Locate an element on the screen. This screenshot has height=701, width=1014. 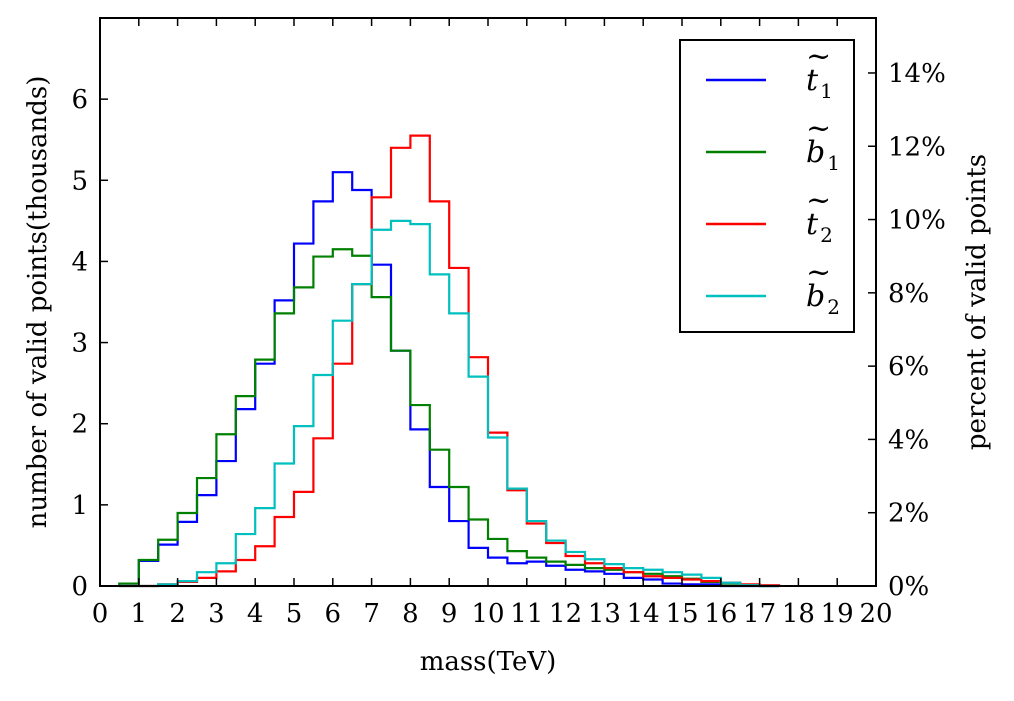
y-tick-labels: 0 1 2 3 4 5 6 is located at coordinates (79, 343).